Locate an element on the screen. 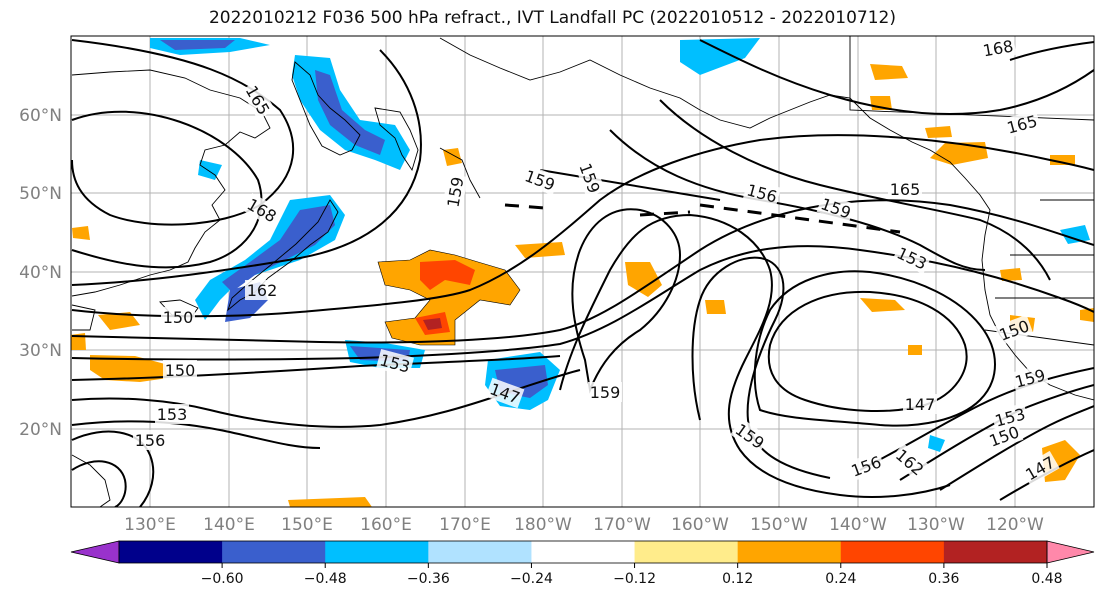 This screenshot has height=601, width=1105. longitude-label: 140°W is located at coordinates (858, 525).